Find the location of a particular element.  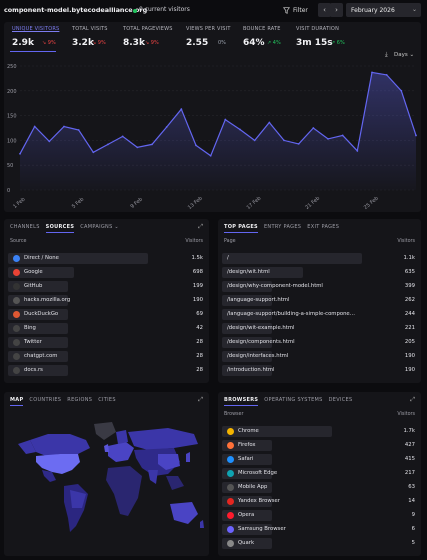

mozilla-icon is located at coordinates (16, 300).